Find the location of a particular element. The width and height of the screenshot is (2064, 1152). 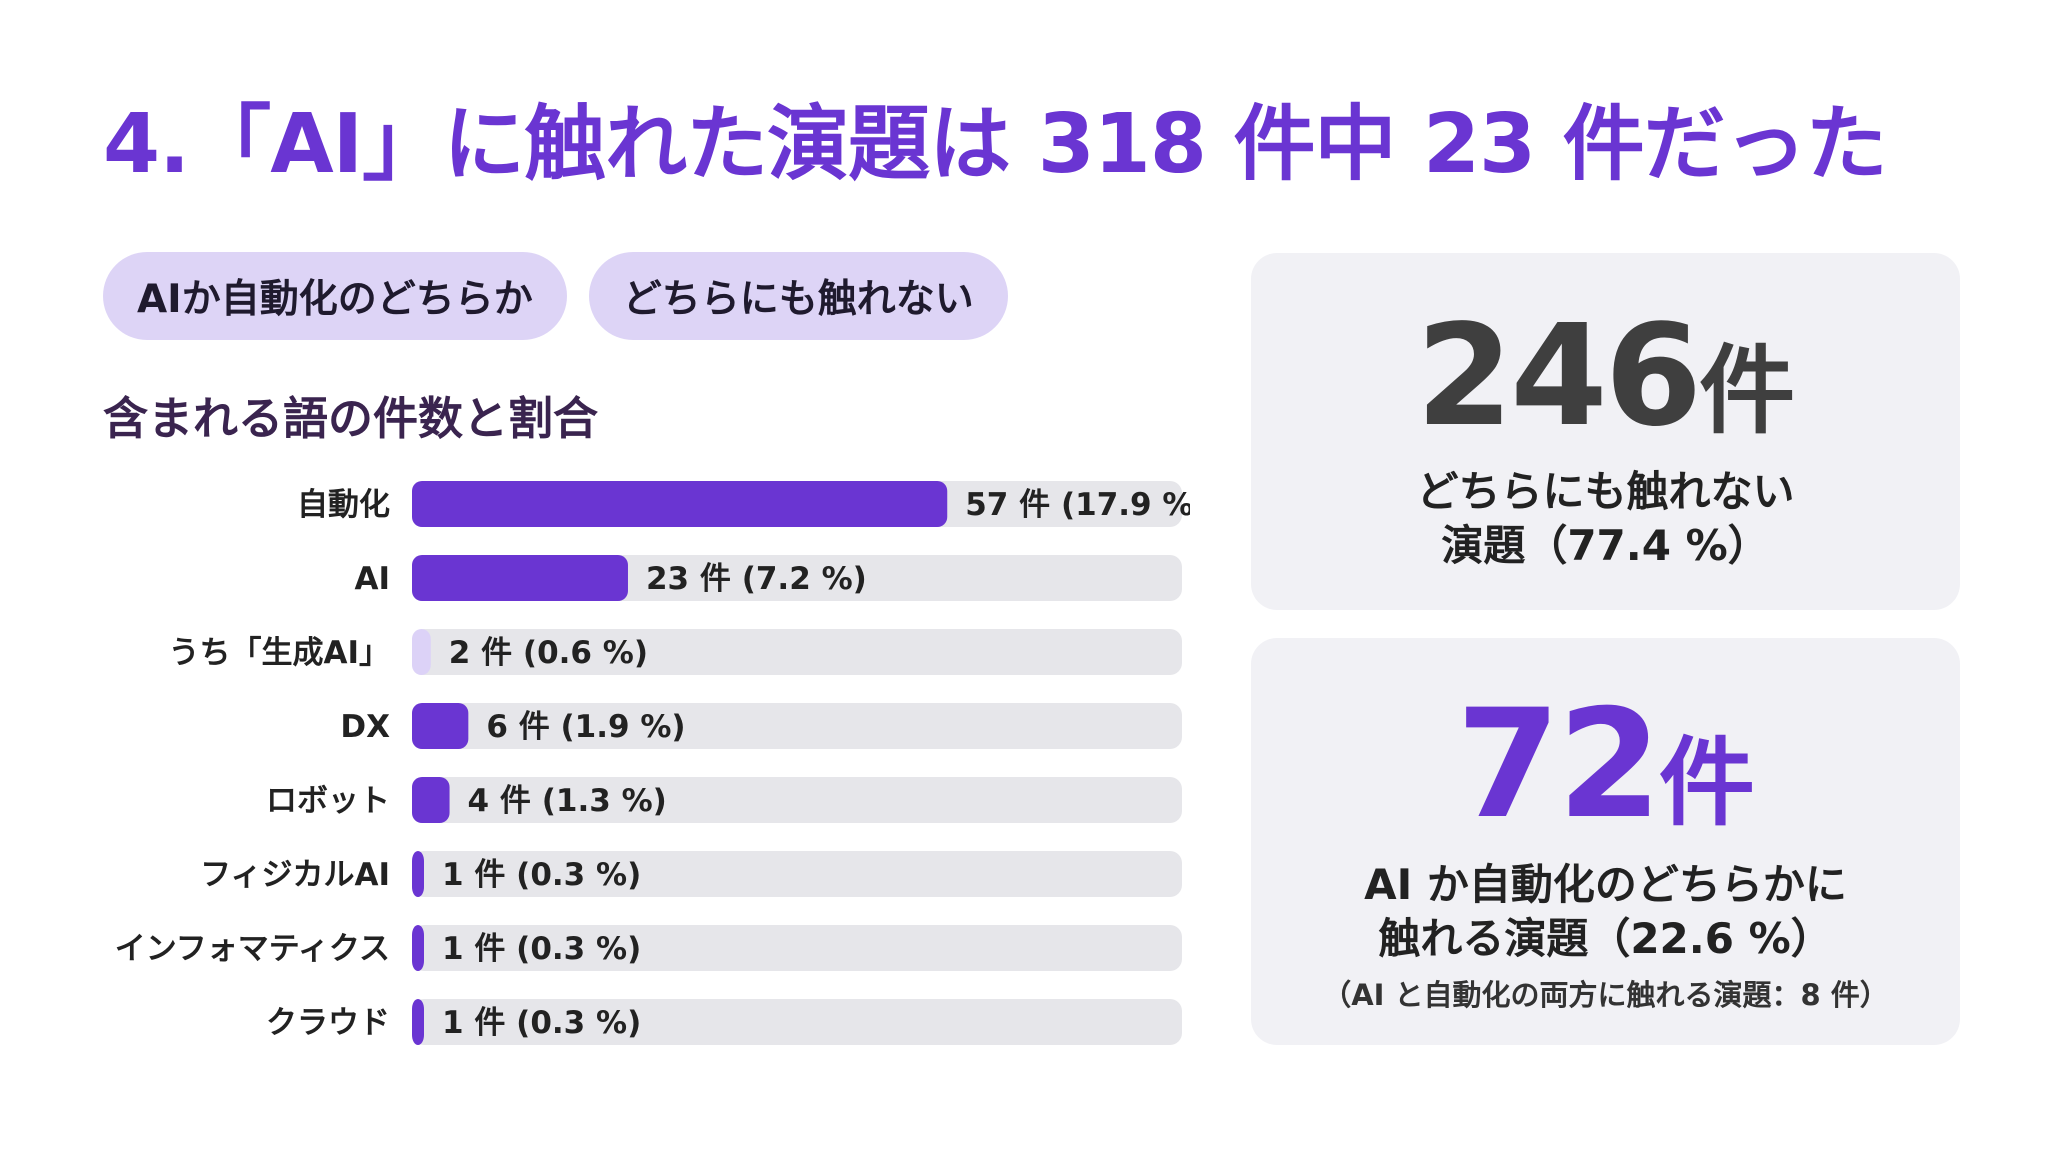

card-ai-count: 72件 is located at coordinates (1605, 765).